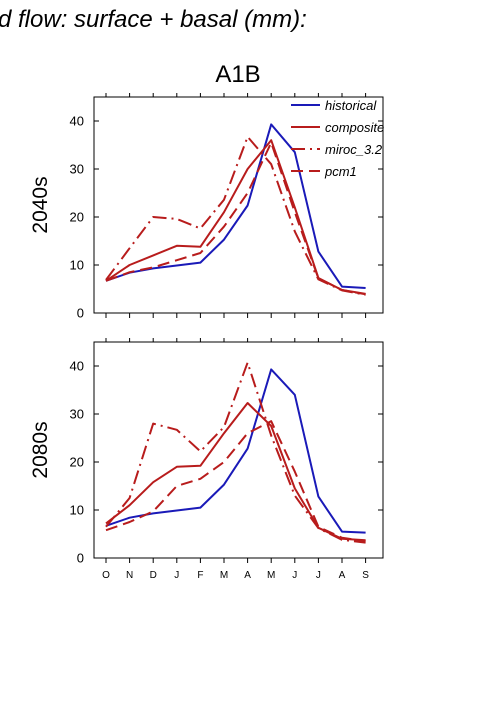  I want to click on row-label: 2040s, so click(40, 204).